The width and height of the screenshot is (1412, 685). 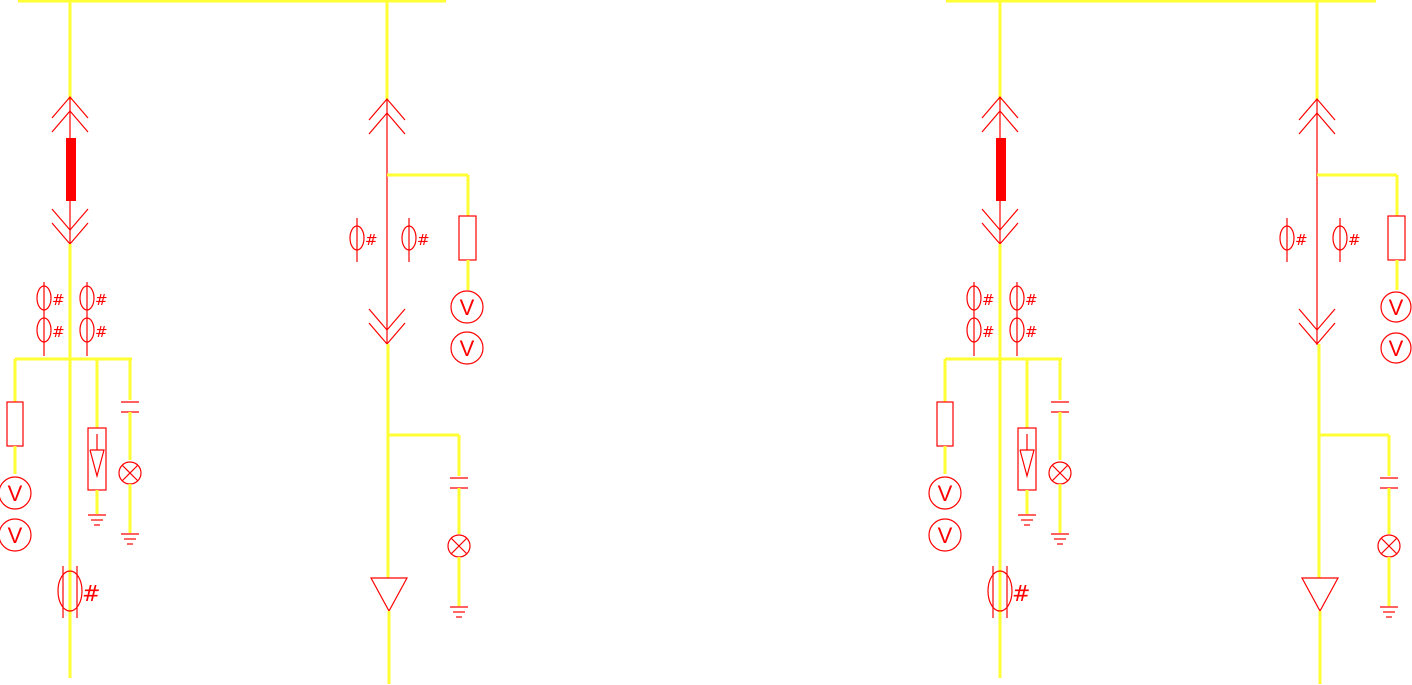 What do you see at coordinates (1345, 342) in the screenshot?
I see `feeder-d: V V # #` at bounding box center [1345, 342].